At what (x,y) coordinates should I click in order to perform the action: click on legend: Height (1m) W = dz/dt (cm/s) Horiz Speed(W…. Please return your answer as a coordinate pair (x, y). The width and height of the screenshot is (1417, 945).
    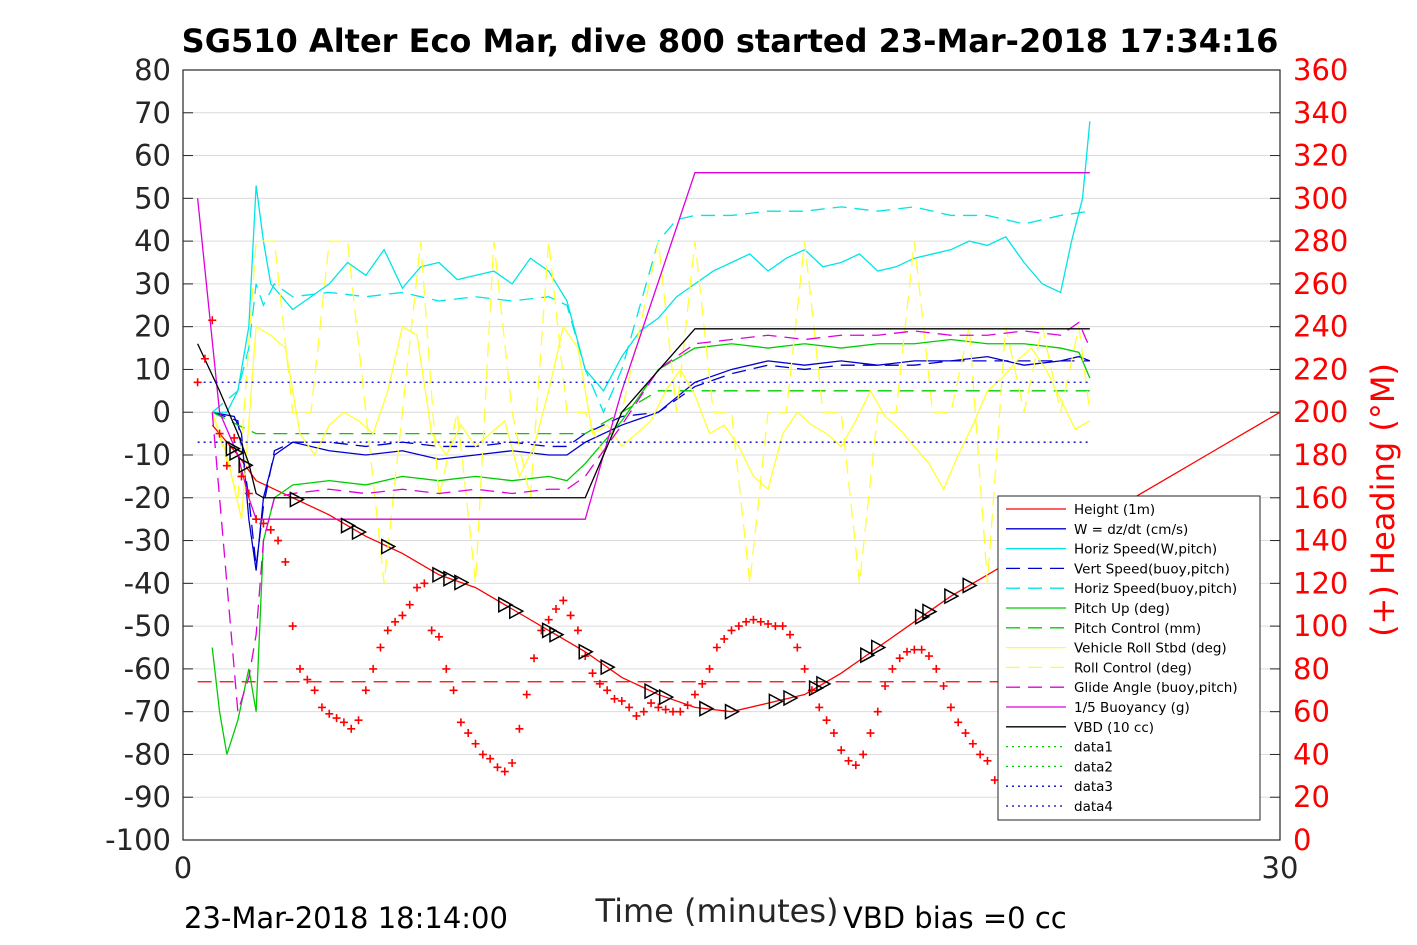
    Looking at the image, I should click on (1129, 658).